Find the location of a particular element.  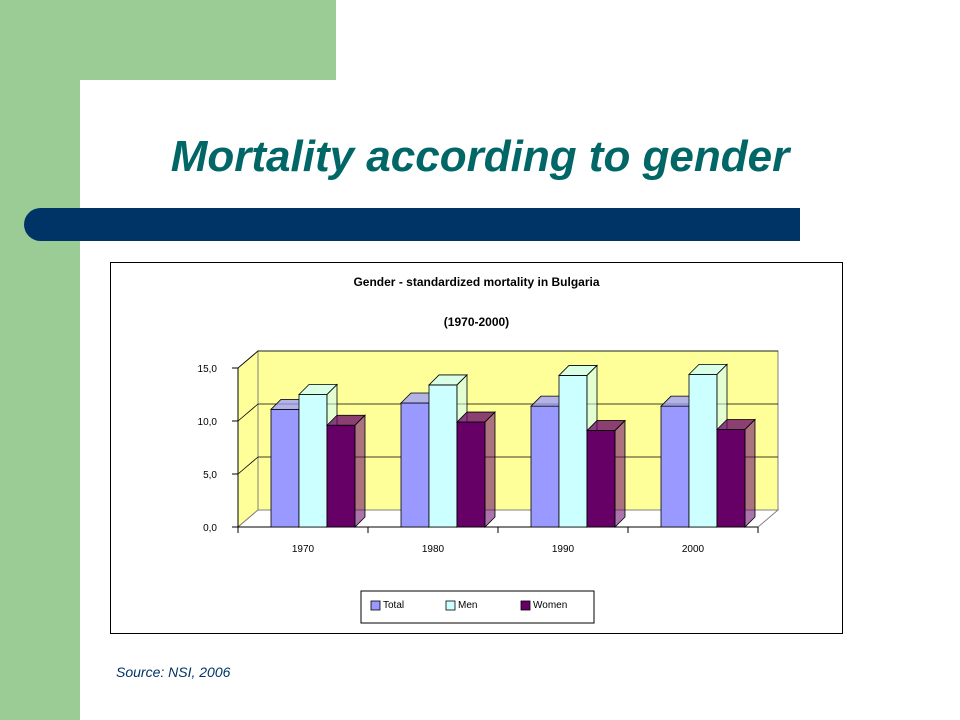

x-tick-label: 1980 is located at coordinates (433, 549).